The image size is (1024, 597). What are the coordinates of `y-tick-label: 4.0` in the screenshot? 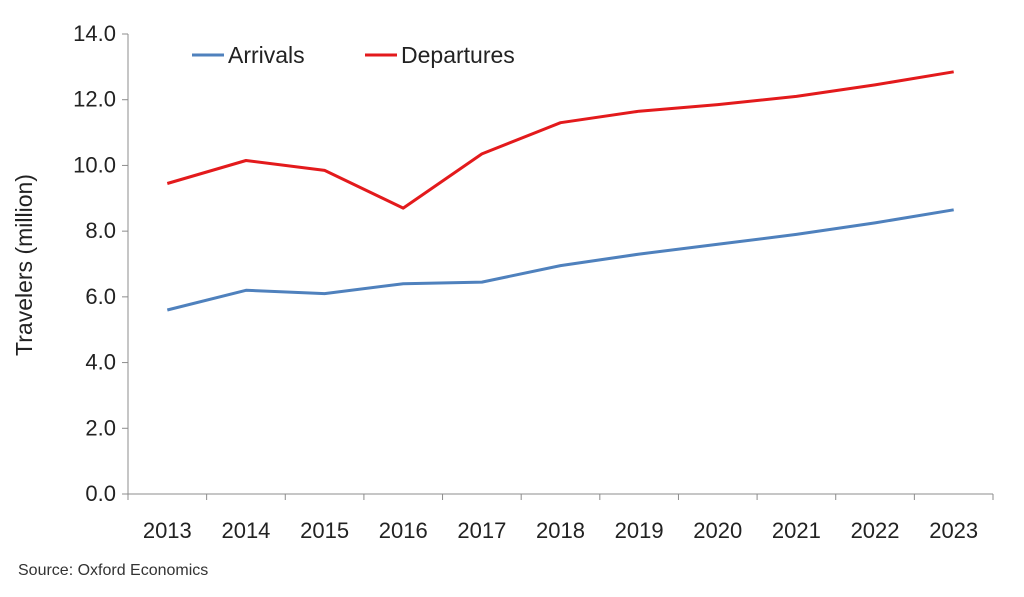 It's located at (100, 362).